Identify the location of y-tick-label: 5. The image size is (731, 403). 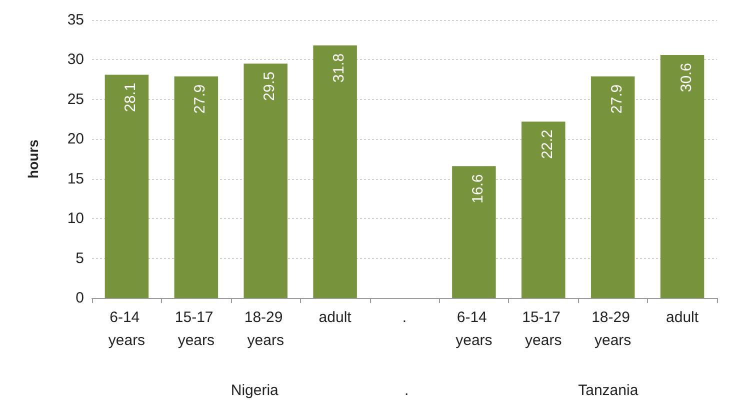
(80, 258).